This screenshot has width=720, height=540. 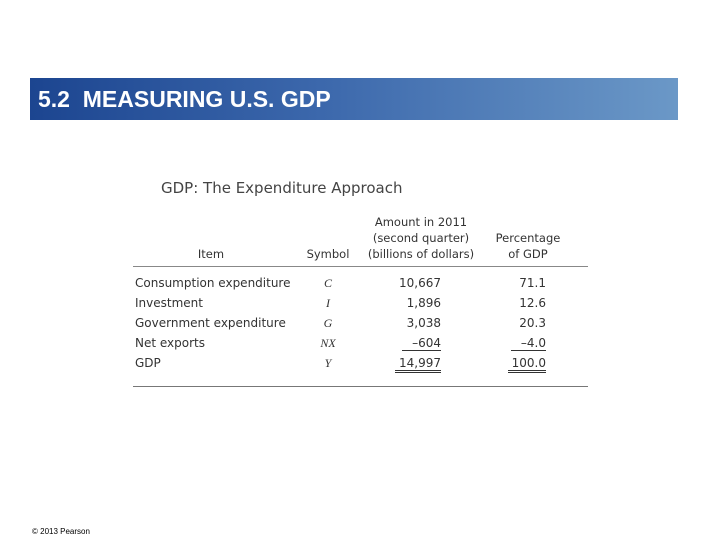 What do you see at coordinates (170, 343) in the screenshot?
I see `table-cell: Net exports` at bounding box center [170, 343].